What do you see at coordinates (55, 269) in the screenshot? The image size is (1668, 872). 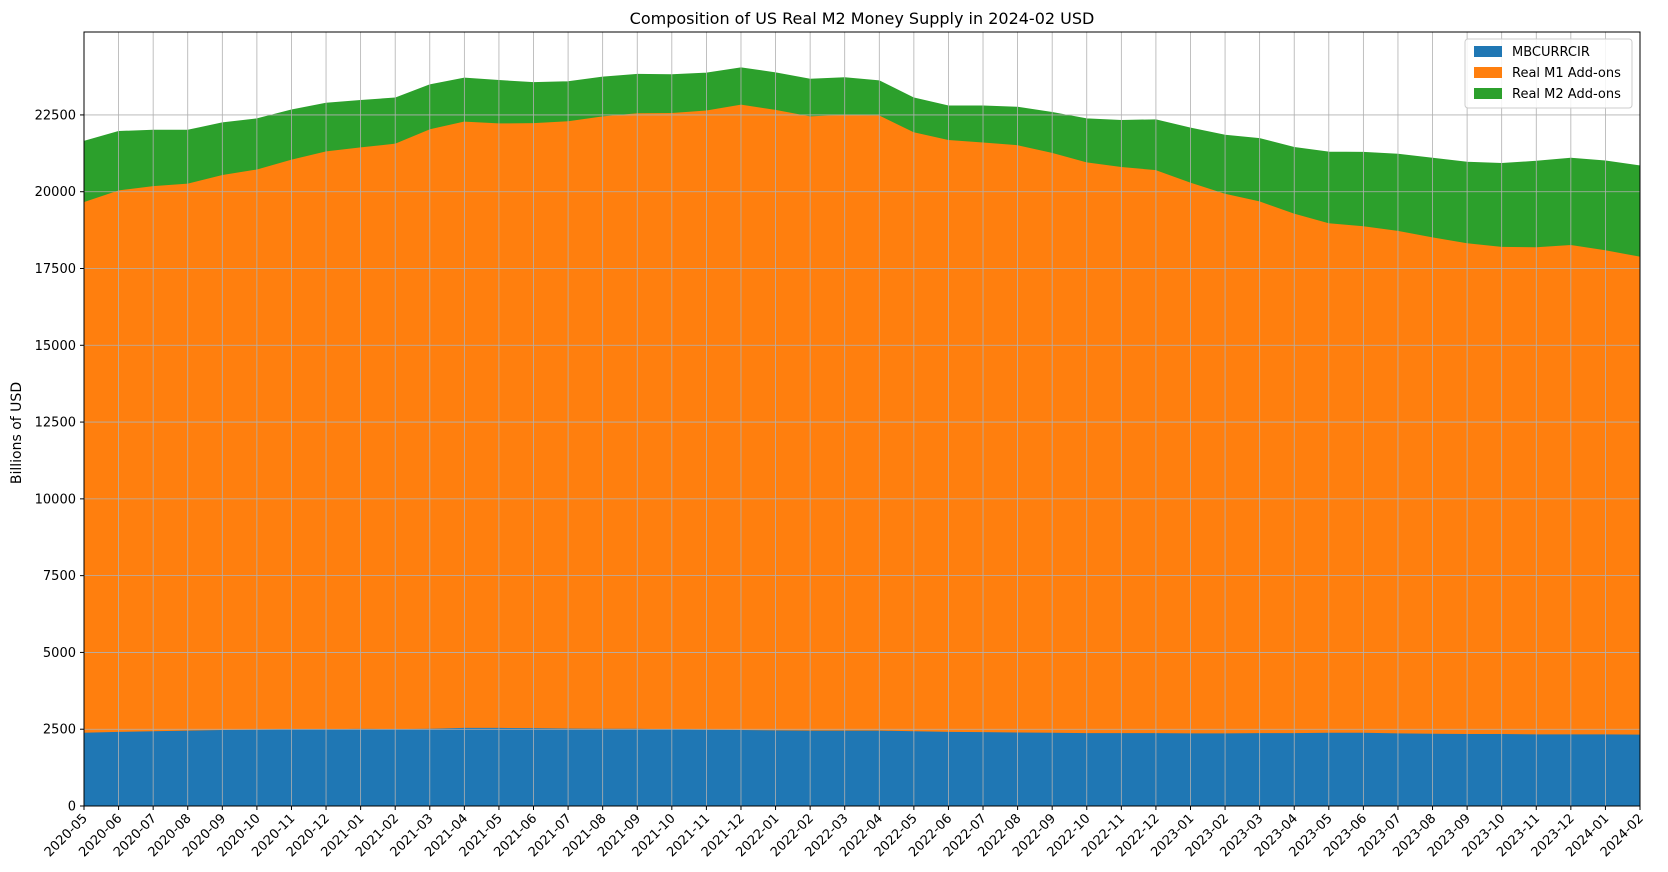 I see `y-tick-label: 17500` at bounding box center [55, 269].